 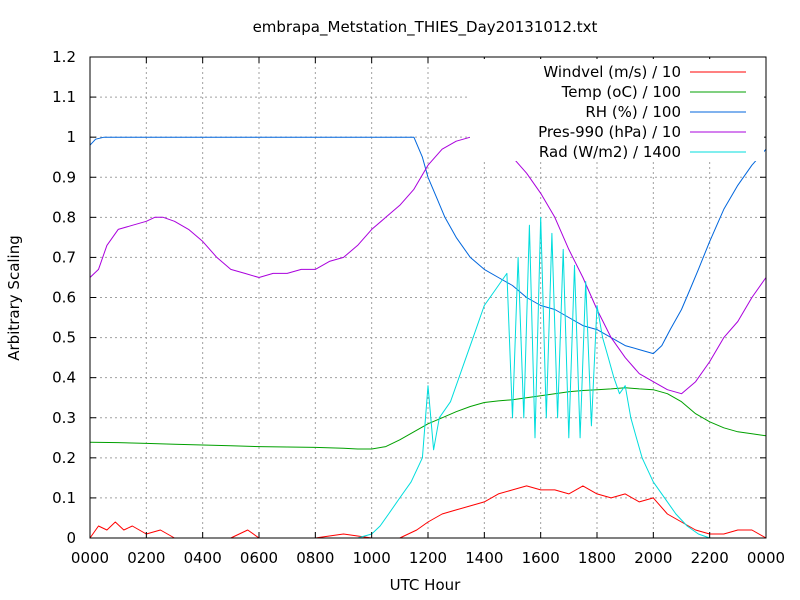 What do you see at coordinates (64, 418) in the screenshot?
I see `y-tick-label: 0.3` at bounding box center [64, 418].